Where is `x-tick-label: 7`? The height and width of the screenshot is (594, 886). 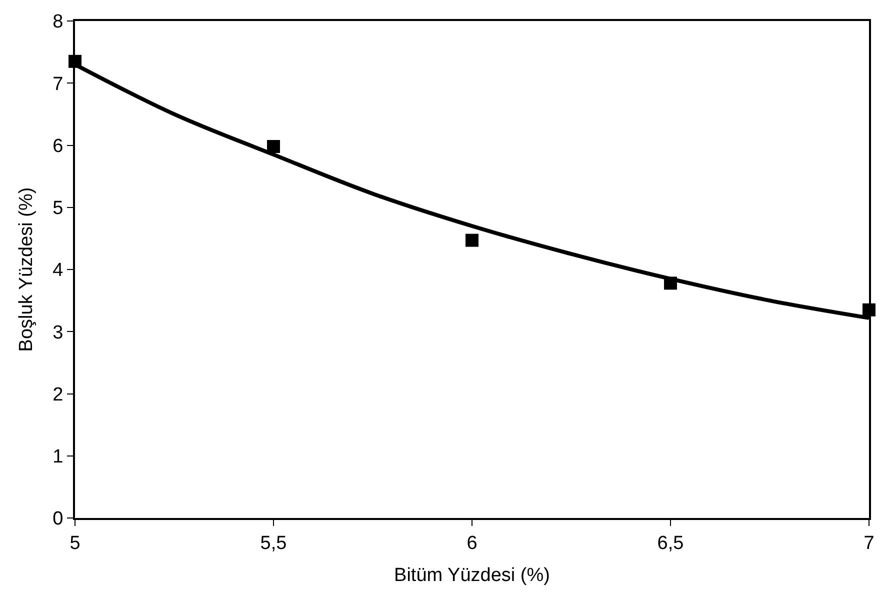
x-tick-label: 7 is located at coordinates (869, 543).